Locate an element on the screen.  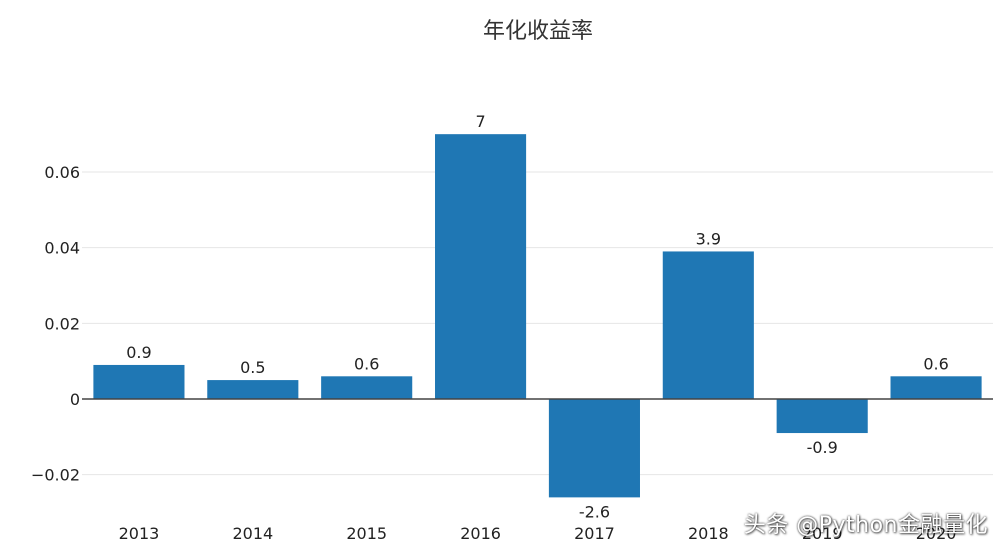
bar-data-label: 0.5 is located at coordinates (252, 367).